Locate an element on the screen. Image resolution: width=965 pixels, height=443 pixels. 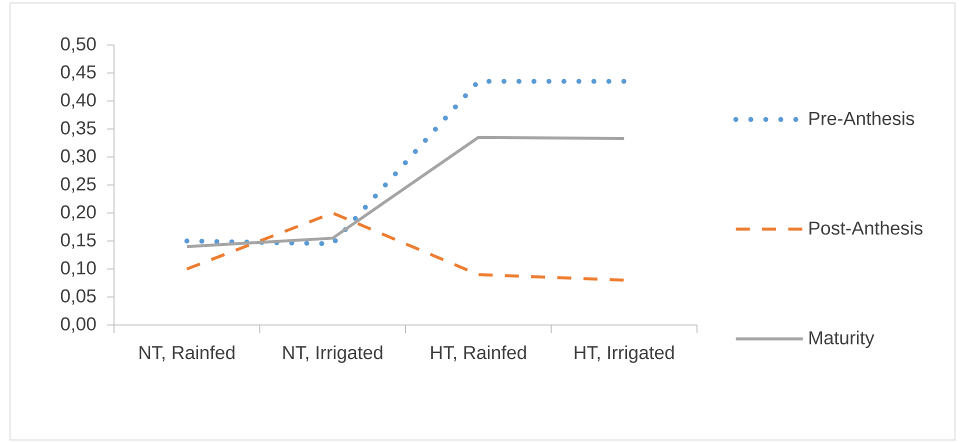
x-tick-label: NT, Irrigated is located at coordinates (332, 354).